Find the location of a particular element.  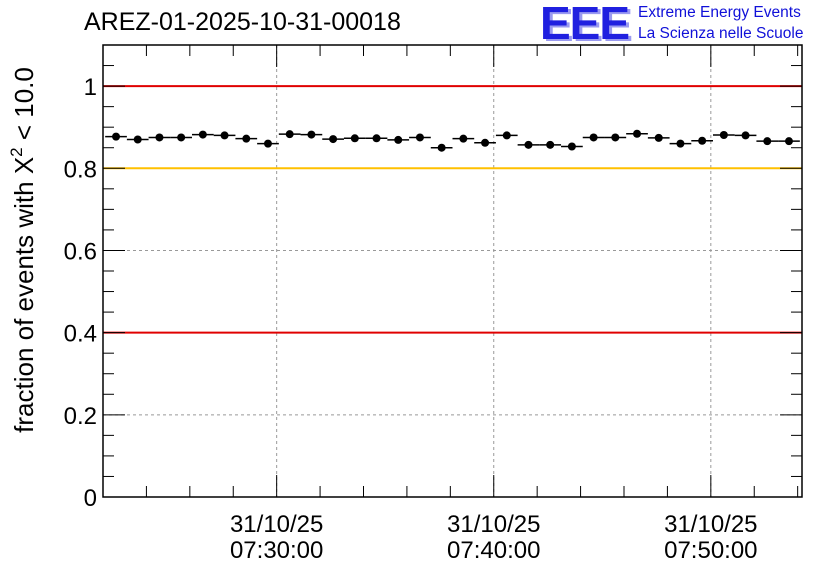

y-tick-label: 0.8 is located at coordinates (80, 169).